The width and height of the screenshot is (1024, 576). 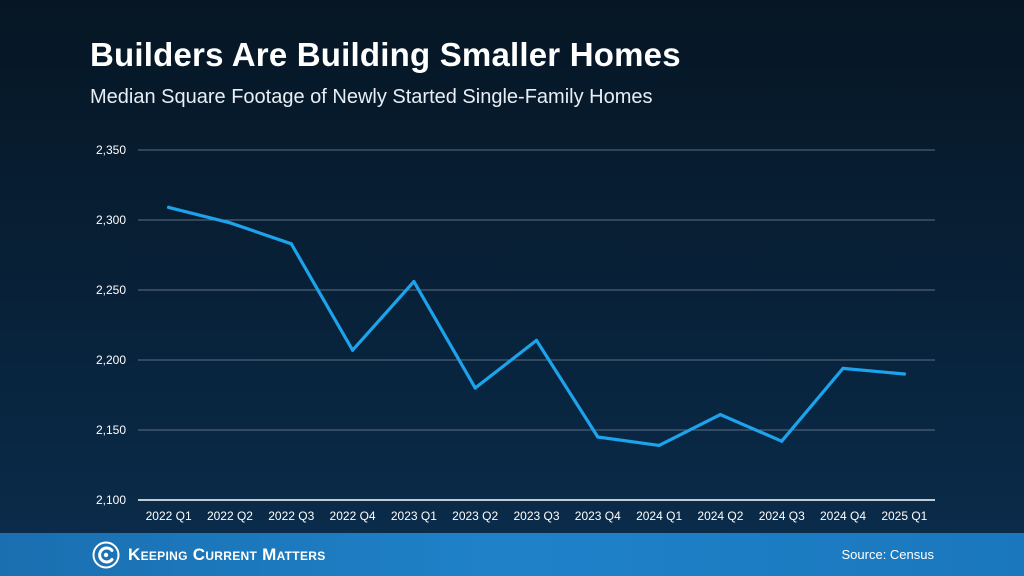 I want to click on x-tick-label: 2022 Q1, so click(x=169, y=516).